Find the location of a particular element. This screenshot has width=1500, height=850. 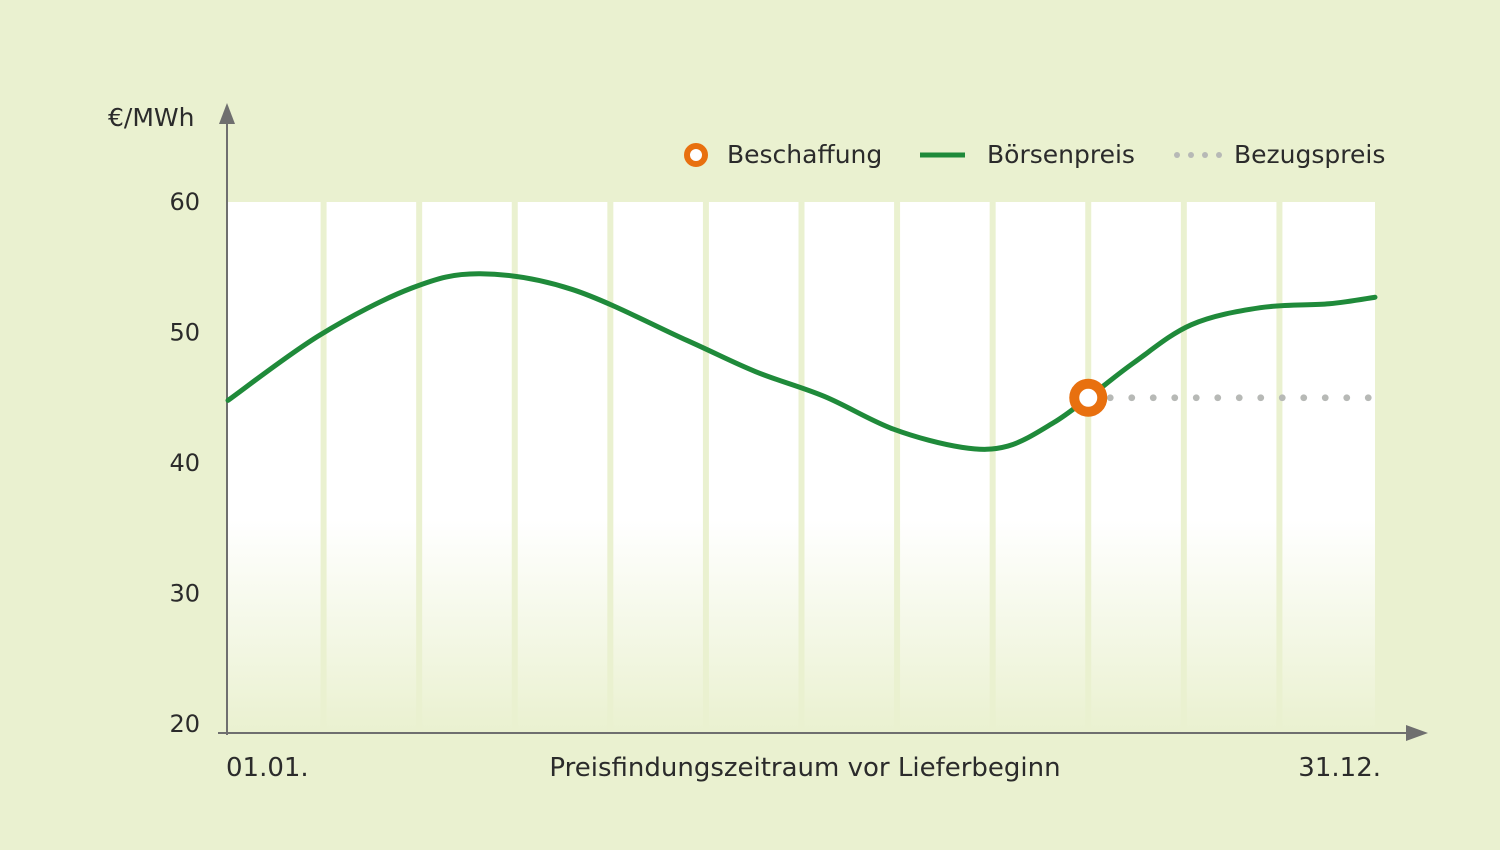

y-axis-arrow-icon is located at coordinates (227, 113).